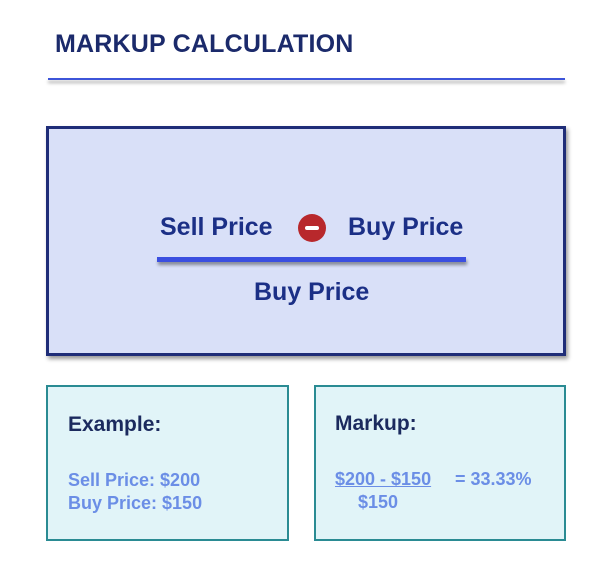 This screenshot has width=612, height=586. Describe the element at coordinates (312, 228) in the screenshot. I see `minus-circle-icon` at that location.